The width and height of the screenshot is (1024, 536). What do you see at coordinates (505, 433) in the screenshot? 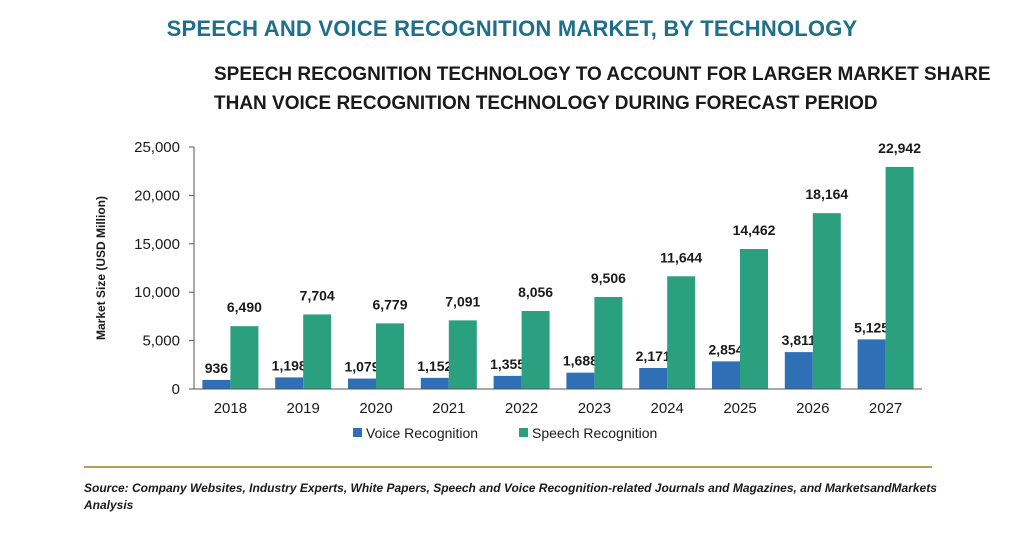
I see `legend: Voice Recognition Speech Recognition` at bounding box center [505, 433].